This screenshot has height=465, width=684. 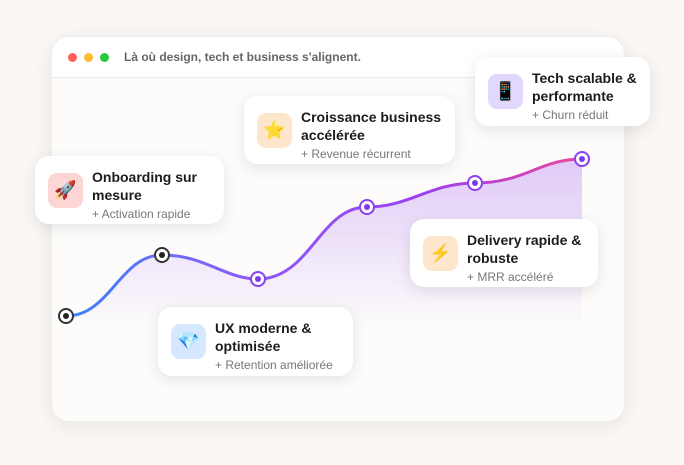 I want to click on close-button, so click(x=72, y=57).